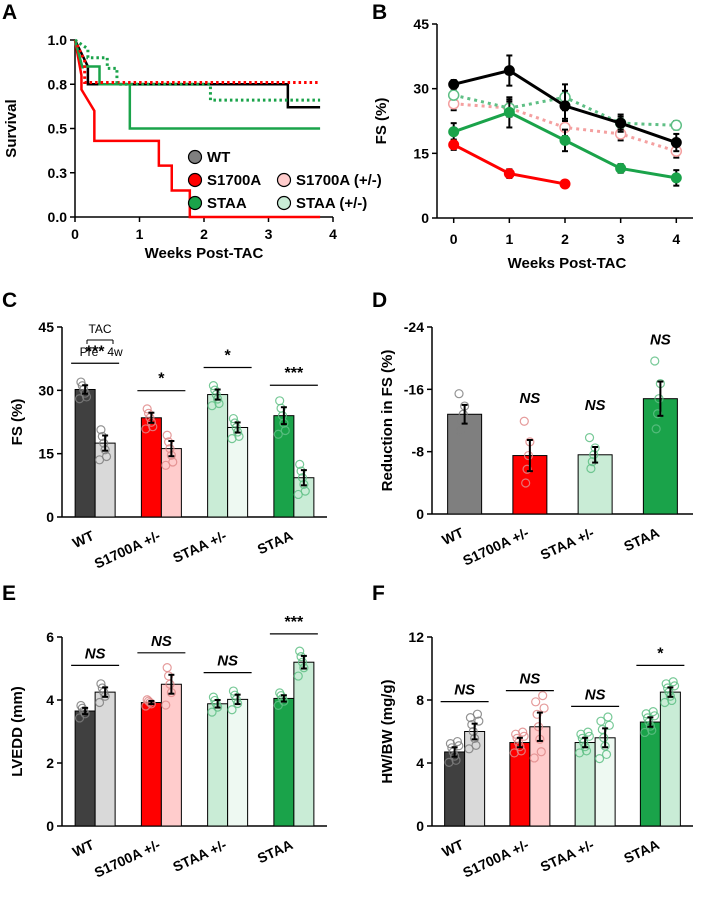  What do you see at coordinates (9, 593) in the screenshot?
I see `panel-label-e: E` at bounding box center [9, 593].